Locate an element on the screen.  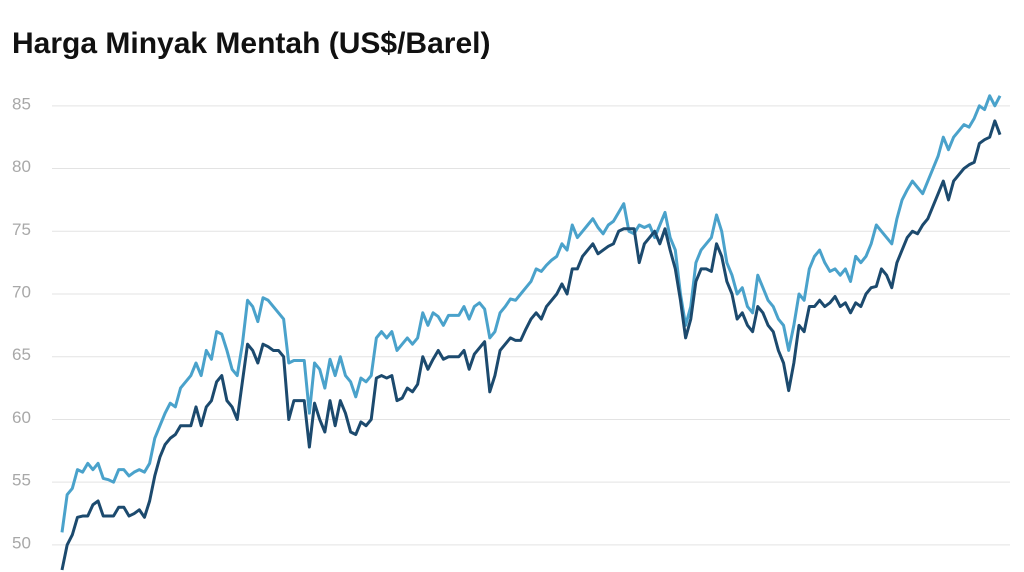
chart-title: Harga Minyak Mentah (US$/Barel) is located at coordinates (251, 43).